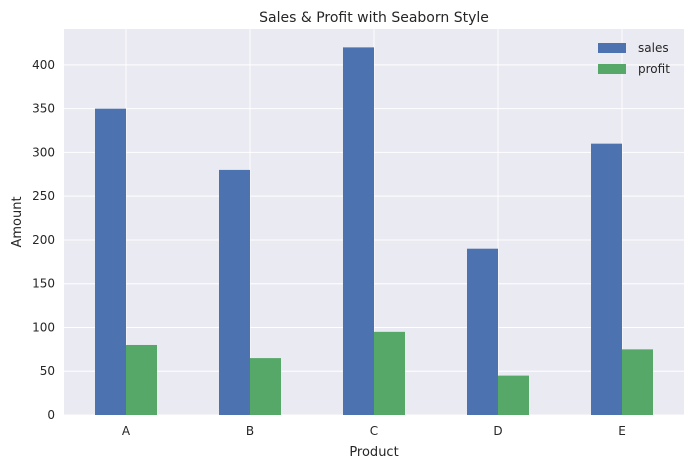 This screenshot has width=692, height=472. I want to click on y-tick-label: 400, so click(43, 65).